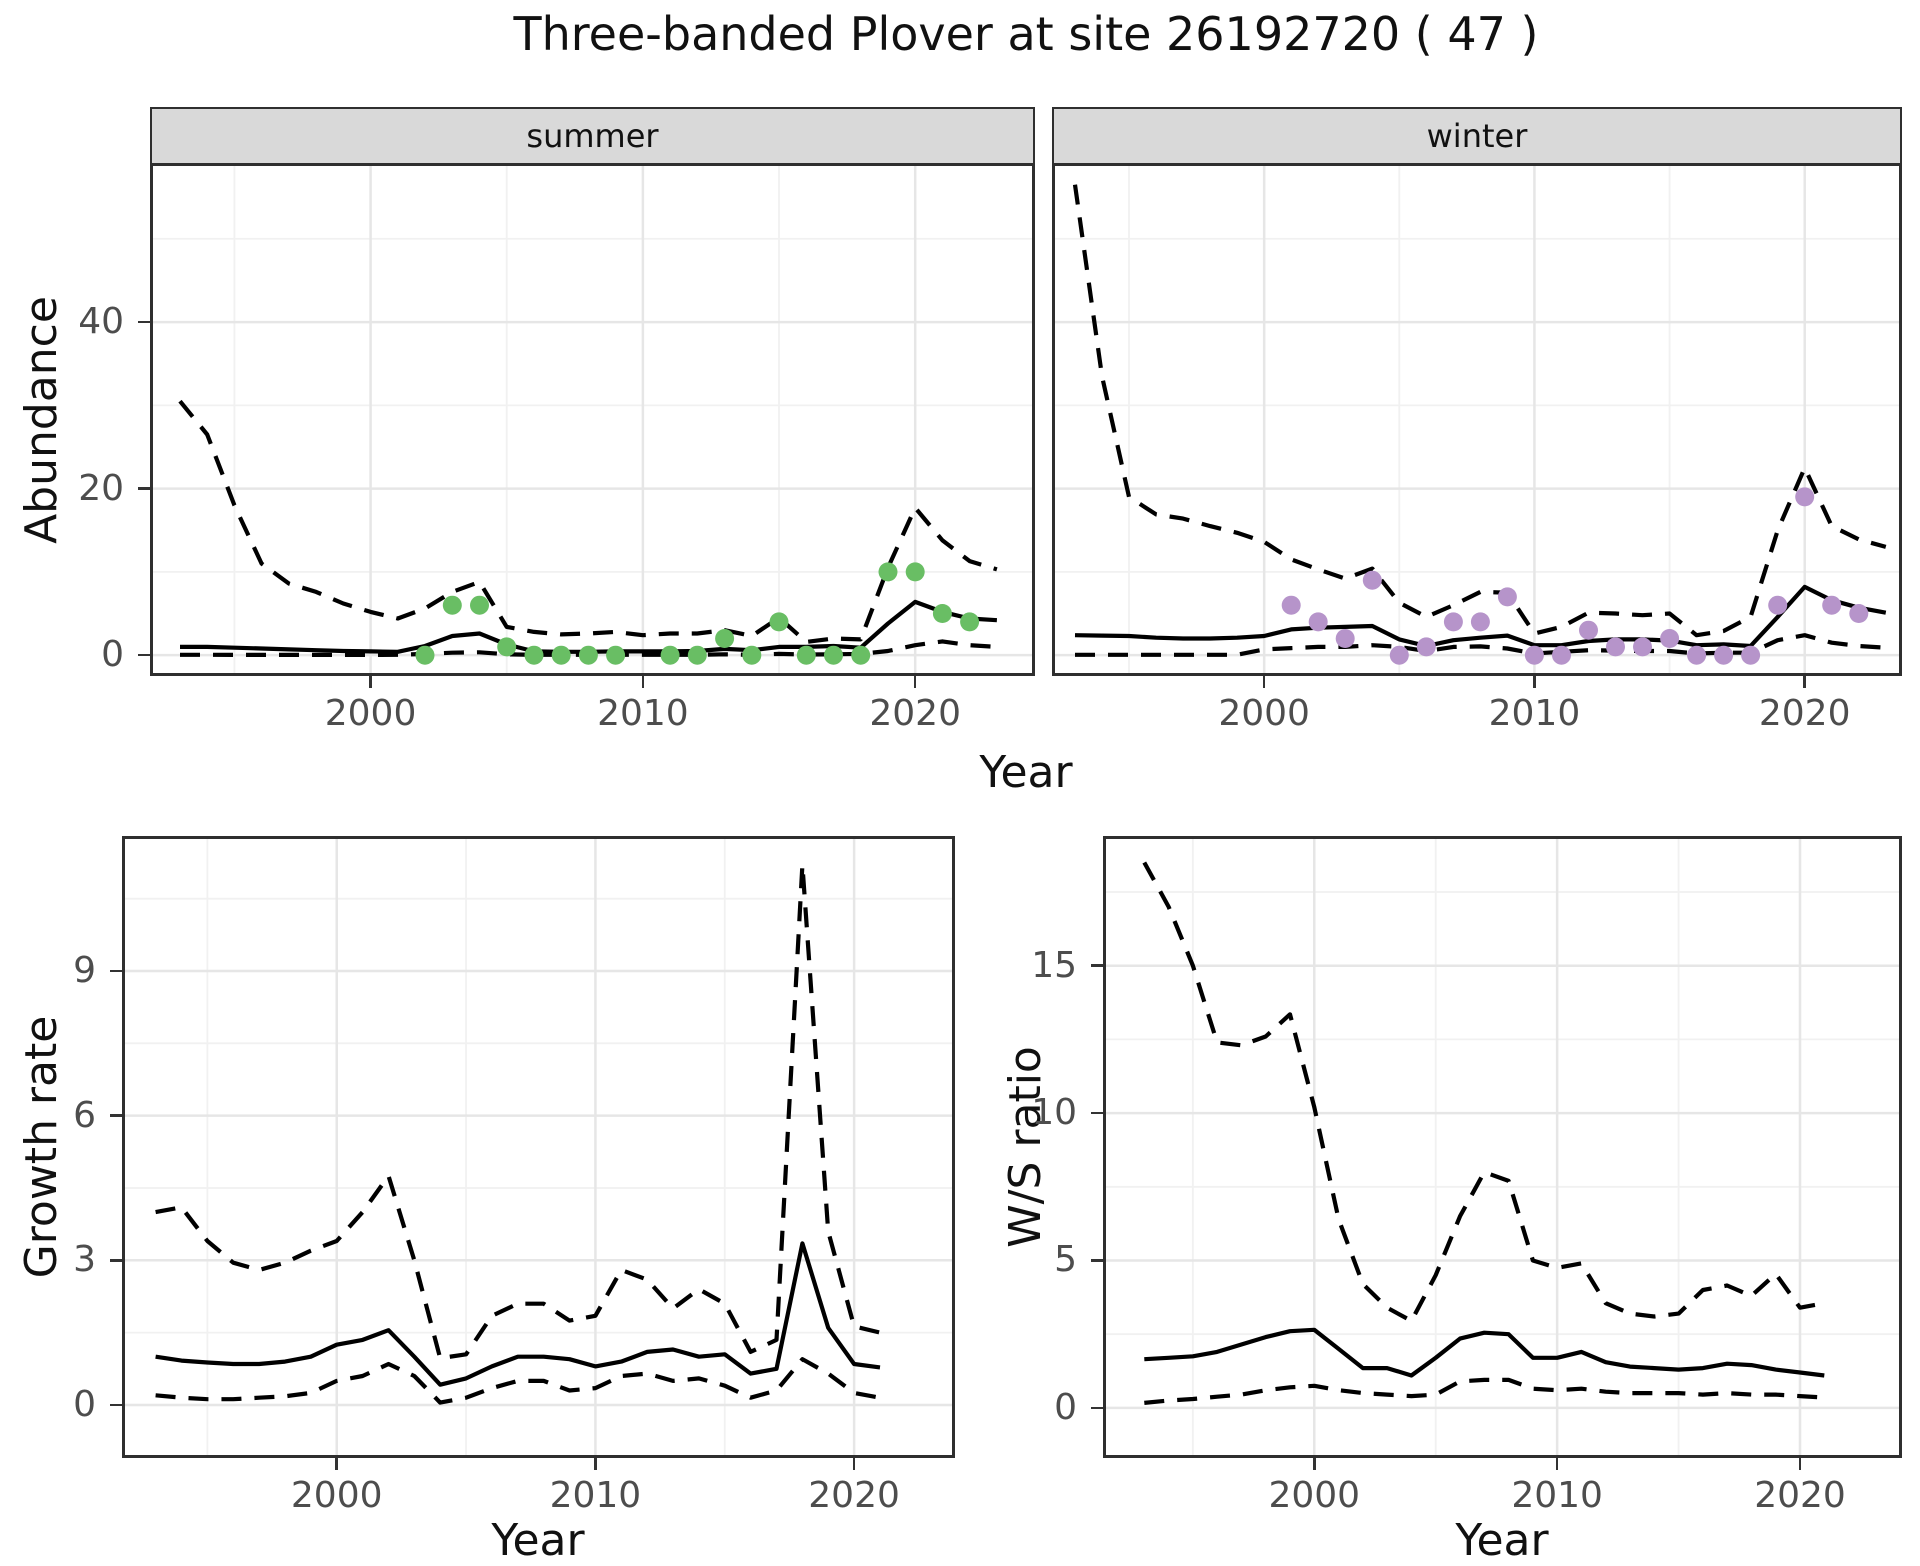  I want to click on y-tick-label: 10, so click(1054, 1113).